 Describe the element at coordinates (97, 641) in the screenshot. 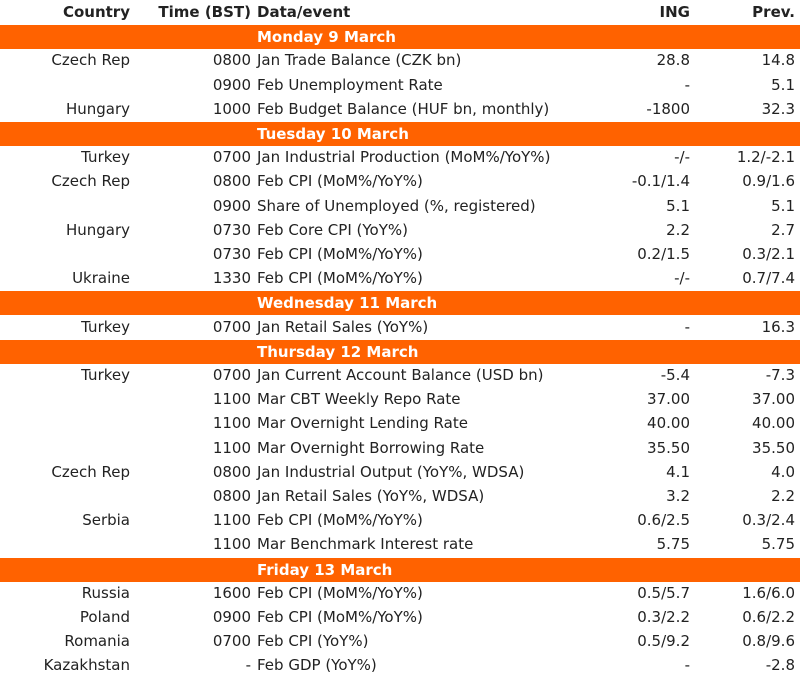

I see `country: Romania` at that location.